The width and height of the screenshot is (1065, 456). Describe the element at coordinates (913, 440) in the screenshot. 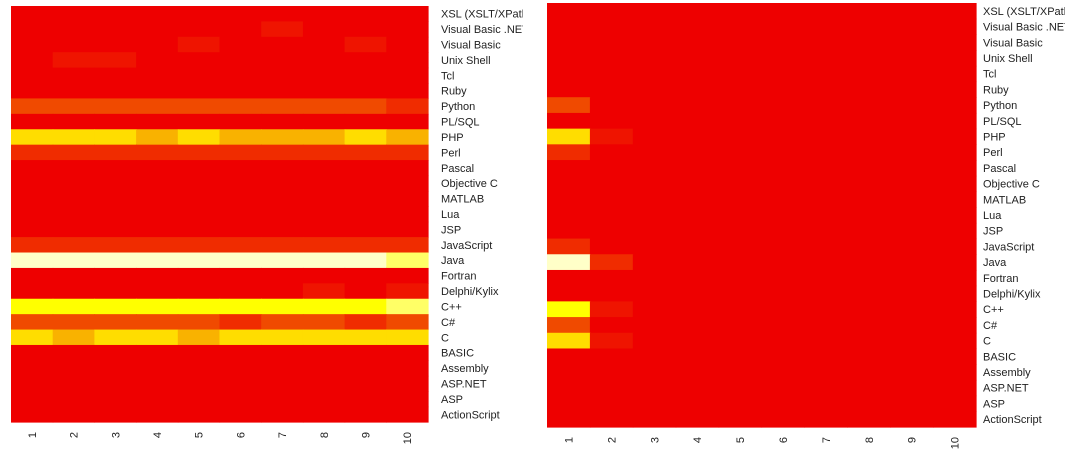

I see `x-tick-label: 9` at that location.